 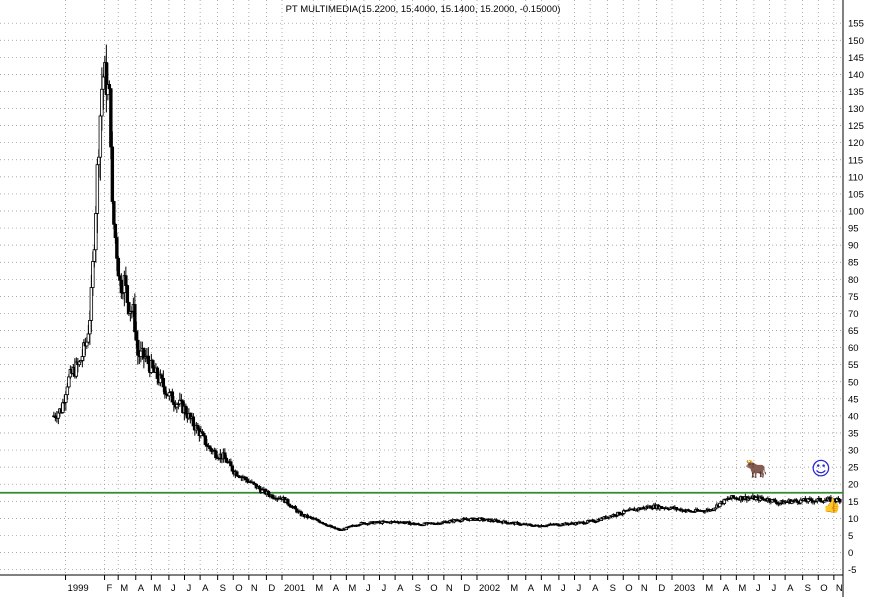 I want to click on y-tick-label: 40, so click(x=853, y=416).